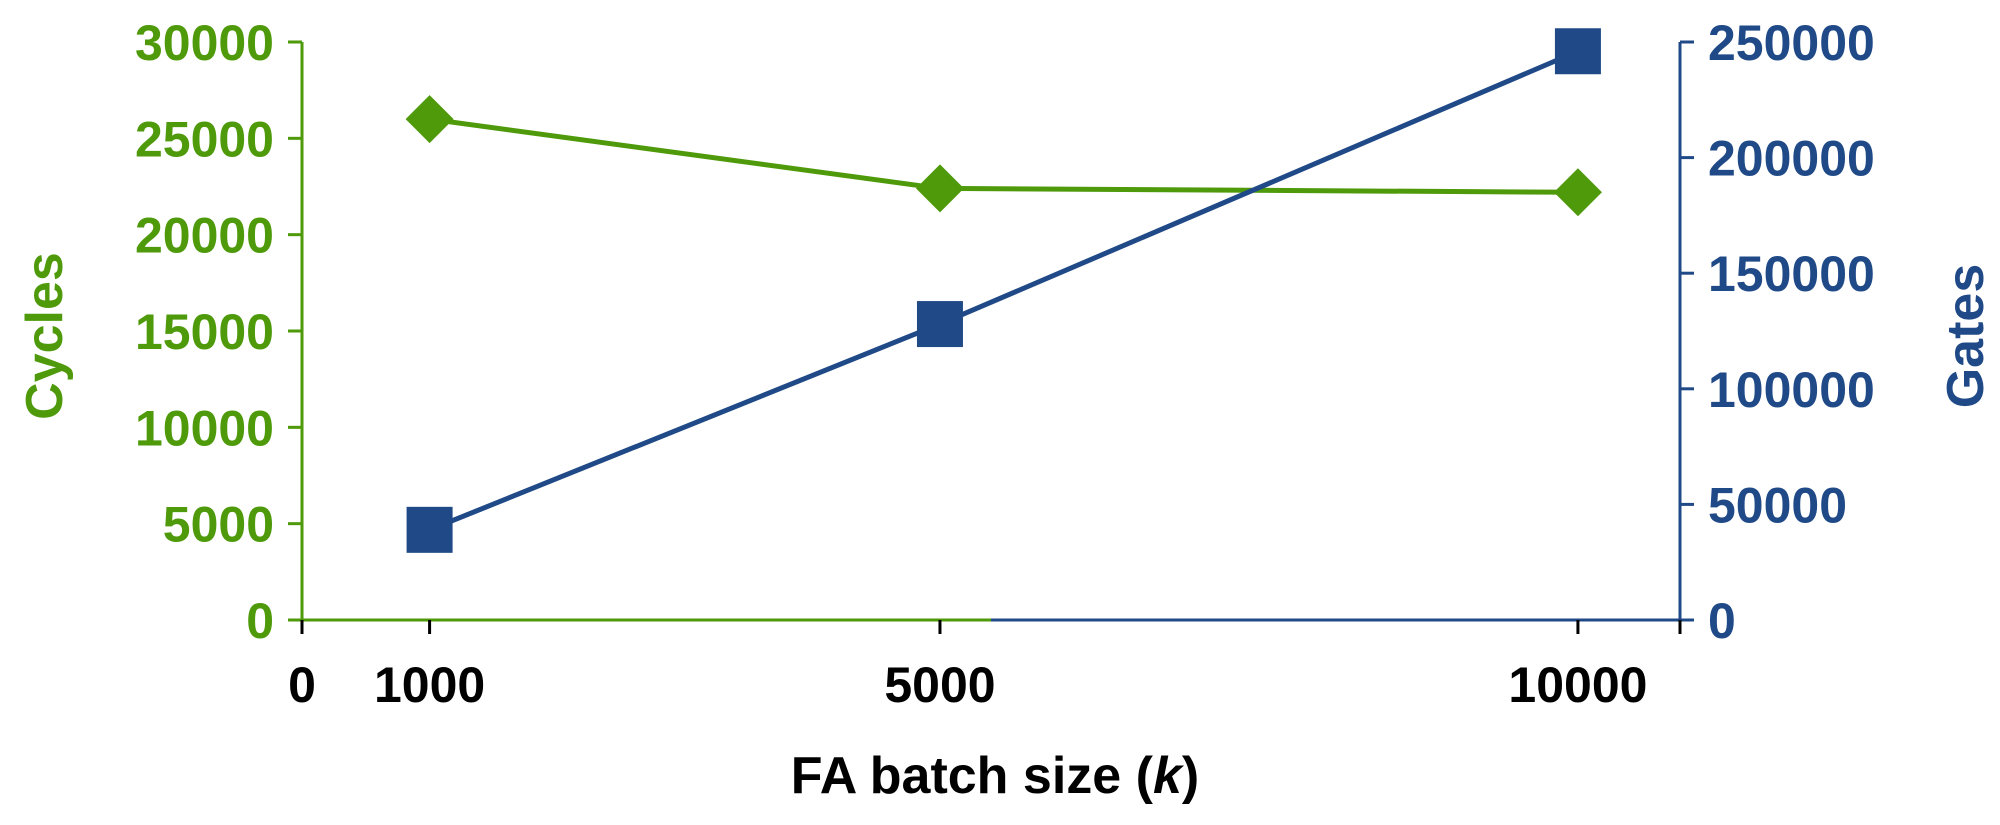 This screenshot has width=2000, height=825. I want to click on series-line-left, so click(1003, 155).